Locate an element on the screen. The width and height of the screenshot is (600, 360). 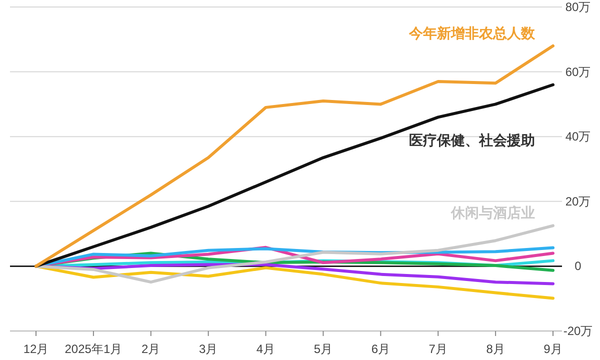
x-tick-label: 3月 is located at coordinates (208, 349).